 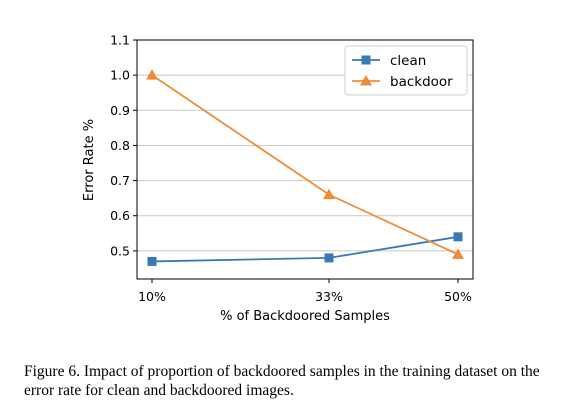 I want to click on y-tick-label: 1.0, so click(x=120, y=75).